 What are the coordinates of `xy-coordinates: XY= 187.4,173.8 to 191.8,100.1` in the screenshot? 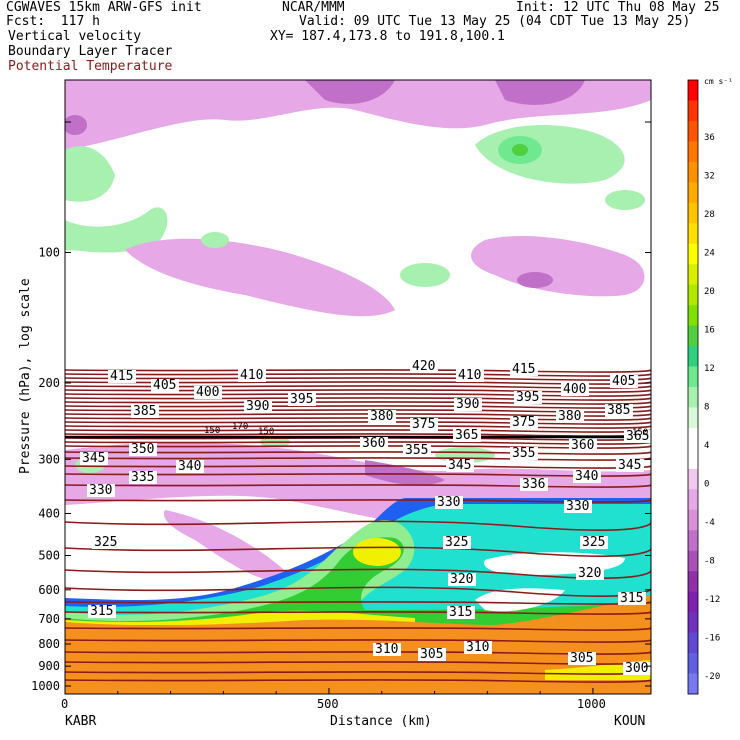 It's located at (387, 36).